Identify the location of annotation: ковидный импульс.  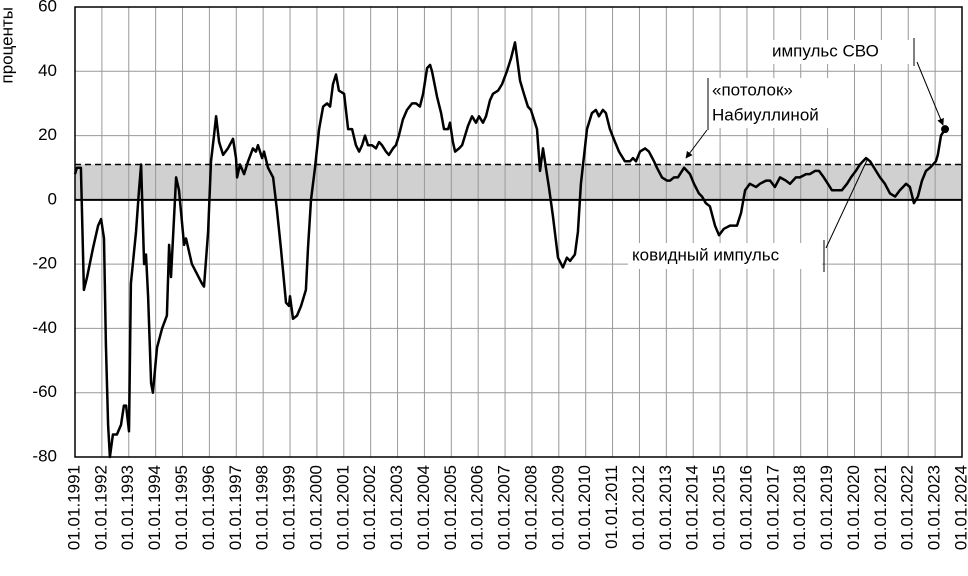
(706, 254).